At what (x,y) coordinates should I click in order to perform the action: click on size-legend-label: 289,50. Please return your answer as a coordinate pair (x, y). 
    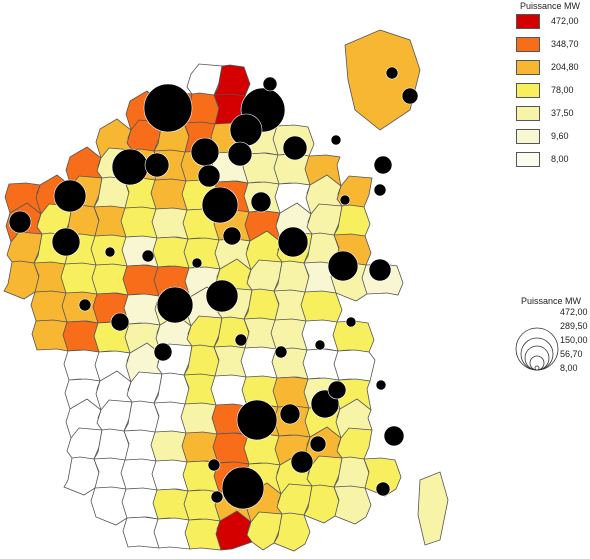
    Looking at the image, I should click on (574, 326).